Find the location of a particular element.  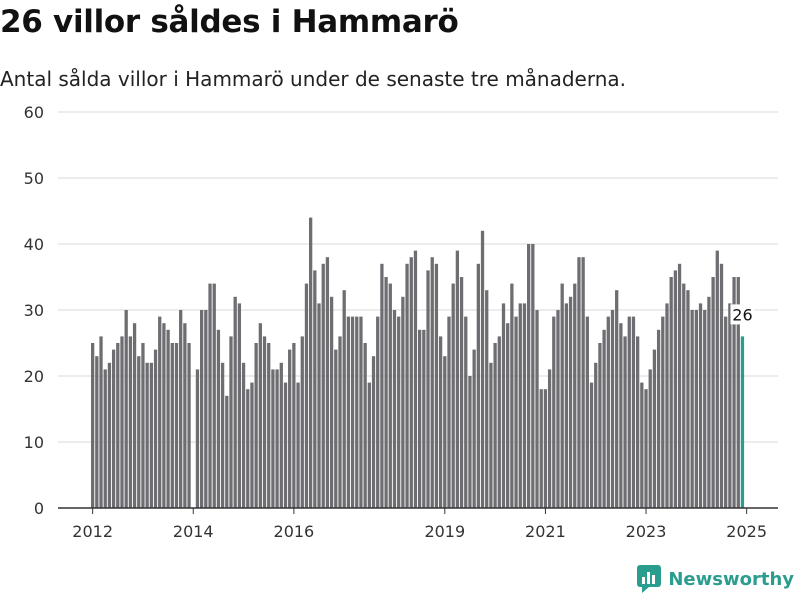

y-tick-label: 0 is located at coordinates (39, 508).